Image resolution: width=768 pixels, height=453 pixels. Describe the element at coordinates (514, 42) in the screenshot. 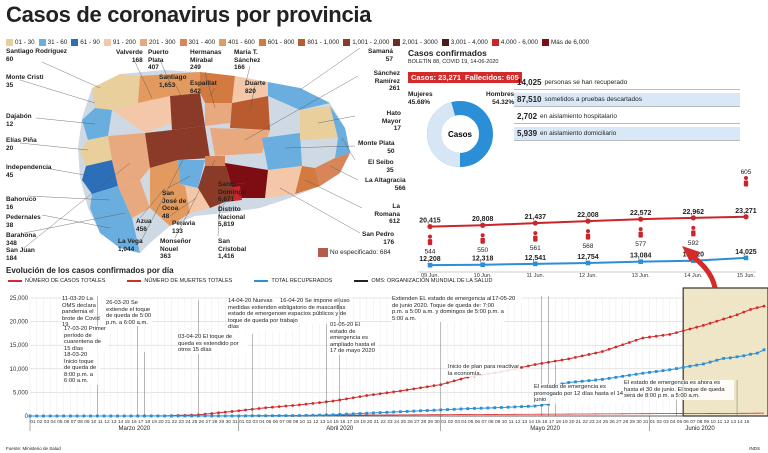

I see `legend-item: 4,000 - 6,000` at that location.